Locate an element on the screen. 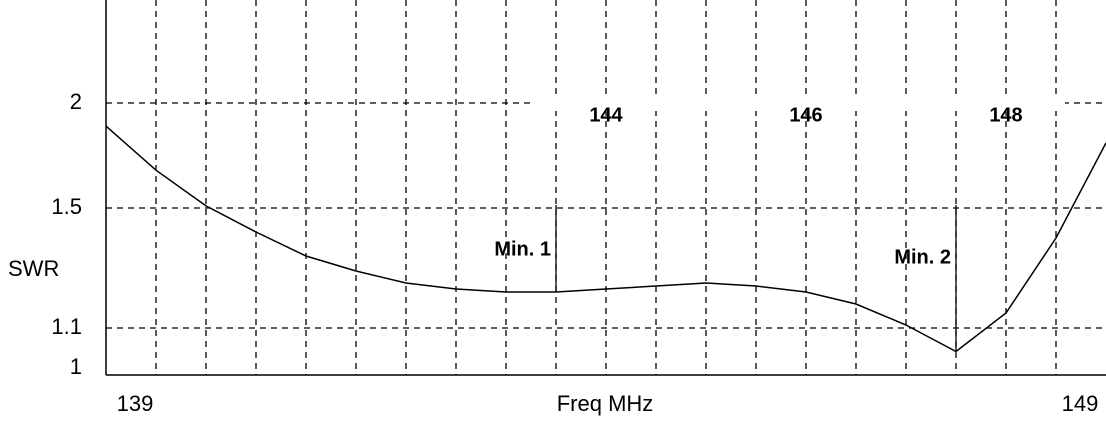 Image resolution: width=1106 pixels, height=422 pixels. x-axis-label: Freq MHz is located at coordinates (605, 403).